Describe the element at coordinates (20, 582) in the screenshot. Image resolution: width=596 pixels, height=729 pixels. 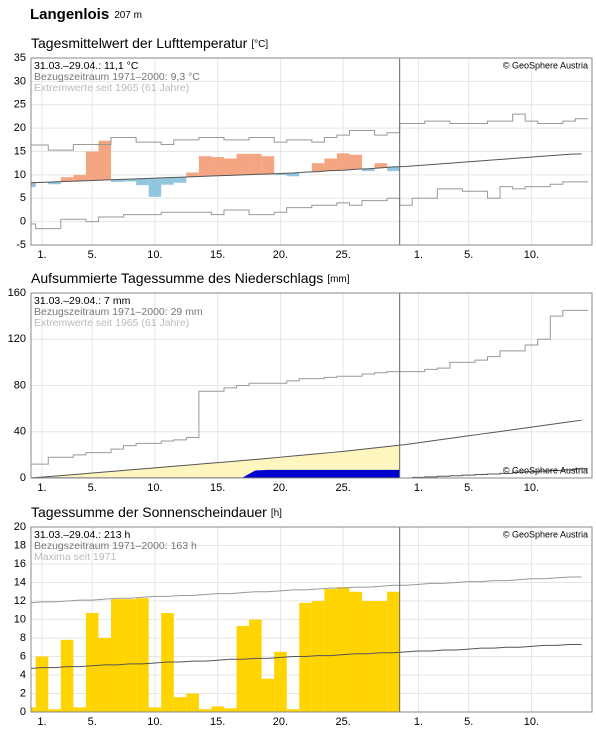
I see `y-tick-label: 14` at that location.